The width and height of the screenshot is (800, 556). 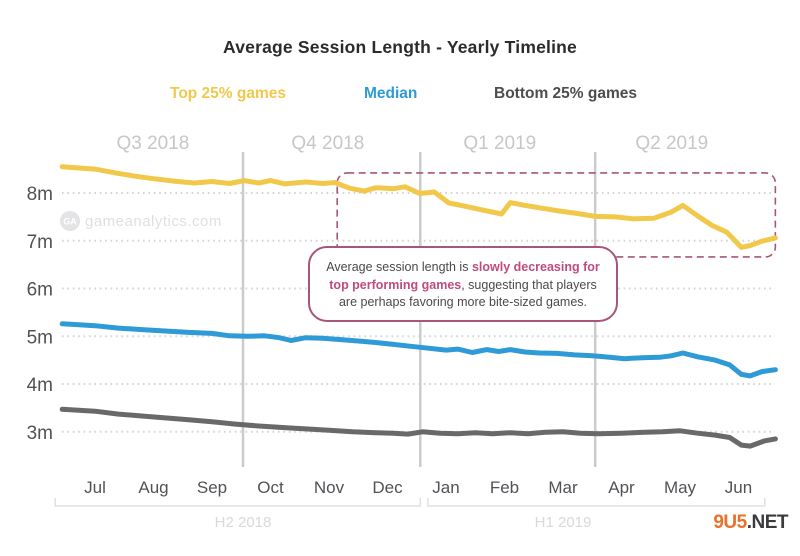 I want to click on month-label-apr: Apr, so click(x=621, y=487).